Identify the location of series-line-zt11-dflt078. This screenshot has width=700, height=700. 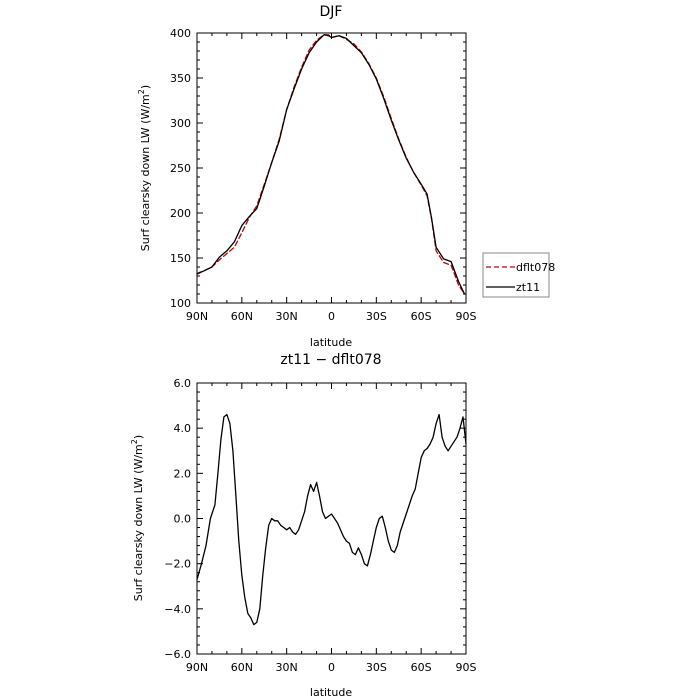
(331, 519).